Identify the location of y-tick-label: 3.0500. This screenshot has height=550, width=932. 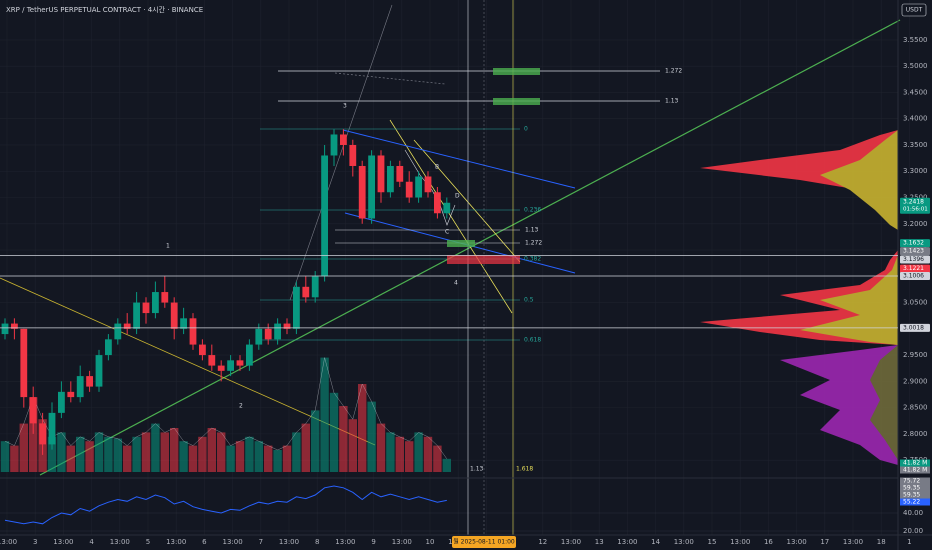
(915, 303).